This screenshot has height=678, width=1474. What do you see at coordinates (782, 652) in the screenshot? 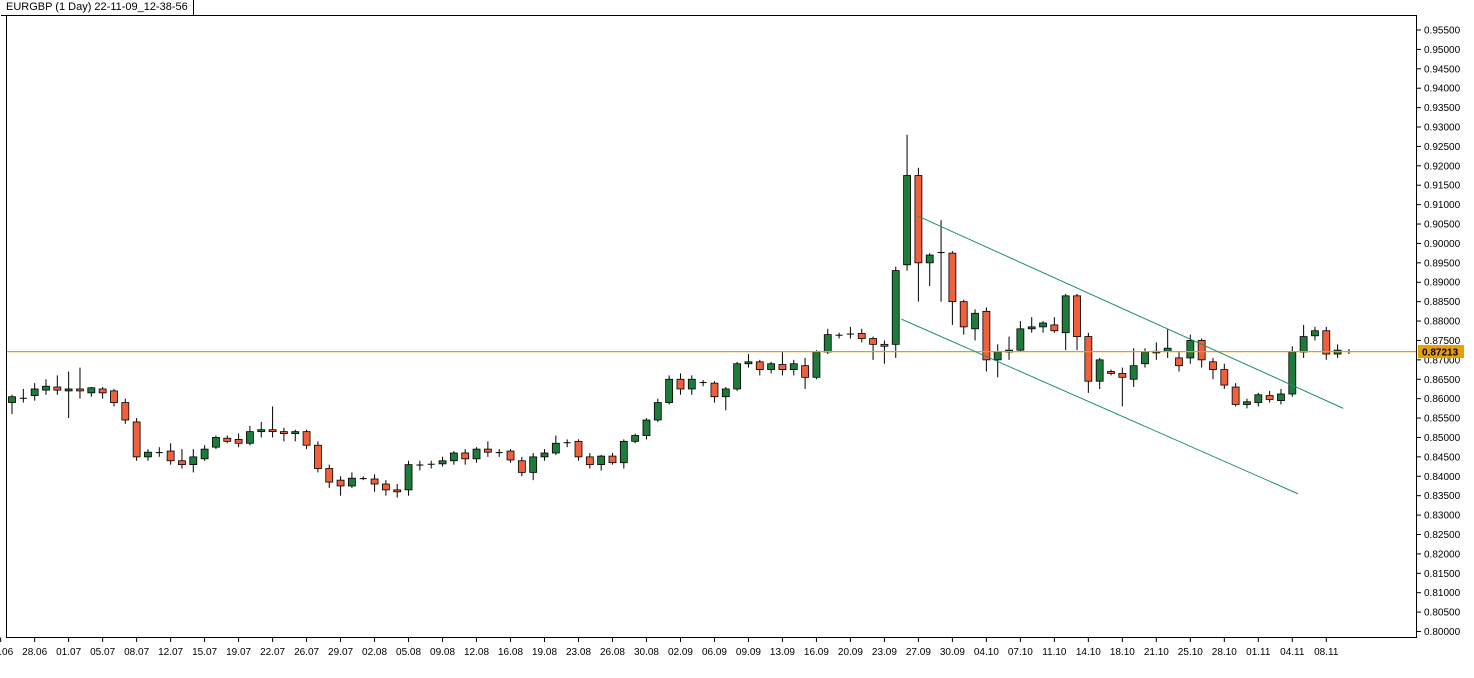
I see `x-tick-label: 13.09` at bounding box center [782, 652].